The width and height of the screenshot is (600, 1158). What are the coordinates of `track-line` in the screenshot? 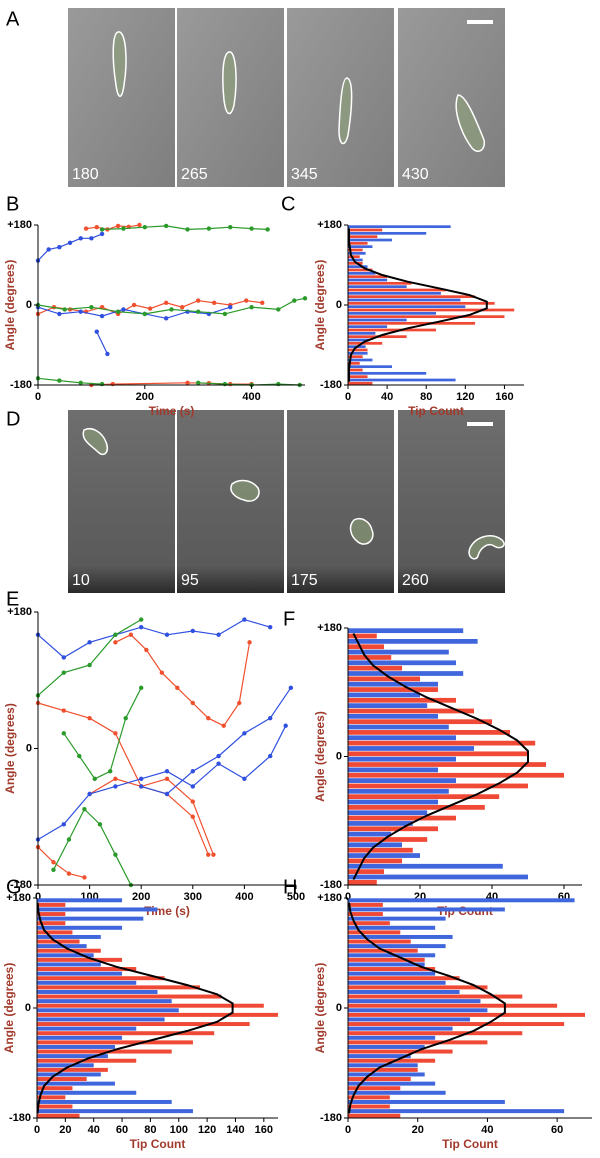 It's located at (134, 294).